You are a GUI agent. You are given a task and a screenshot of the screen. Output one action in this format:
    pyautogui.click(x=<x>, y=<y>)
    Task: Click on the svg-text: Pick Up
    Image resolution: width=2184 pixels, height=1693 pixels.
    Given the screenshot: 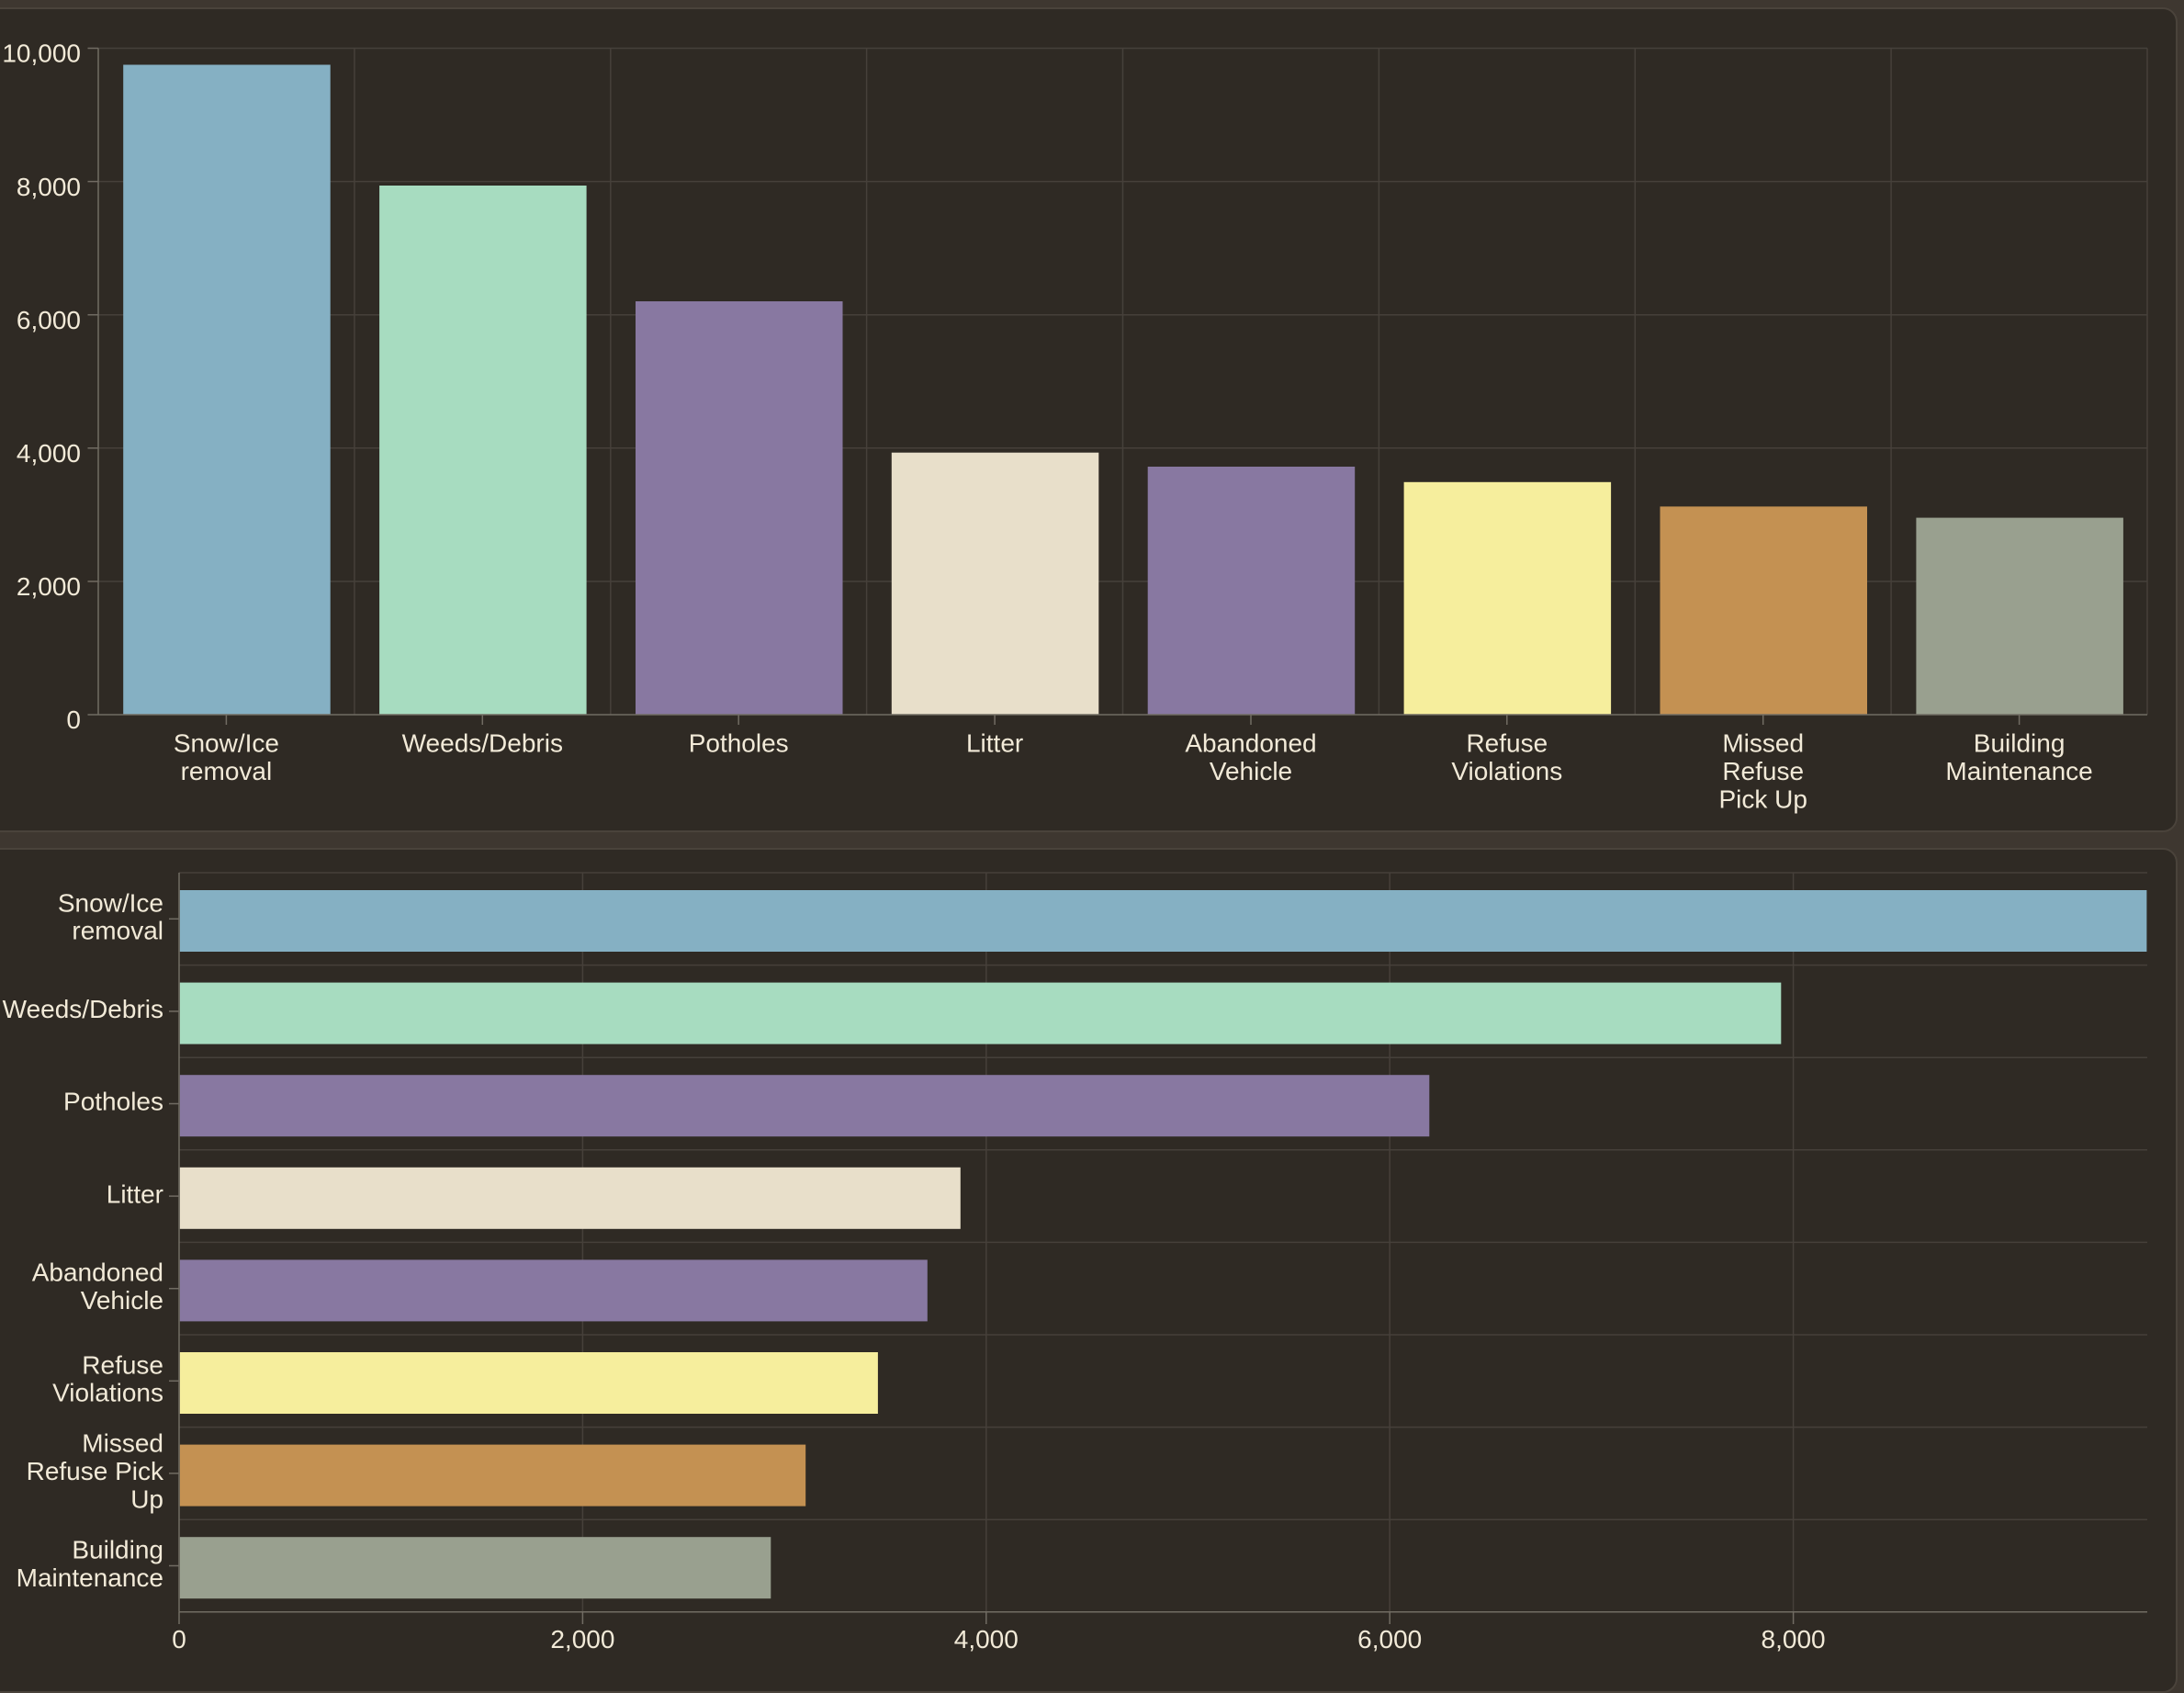 What is the action you would take?
    pyautogui.click(x=1762, y=799)
    